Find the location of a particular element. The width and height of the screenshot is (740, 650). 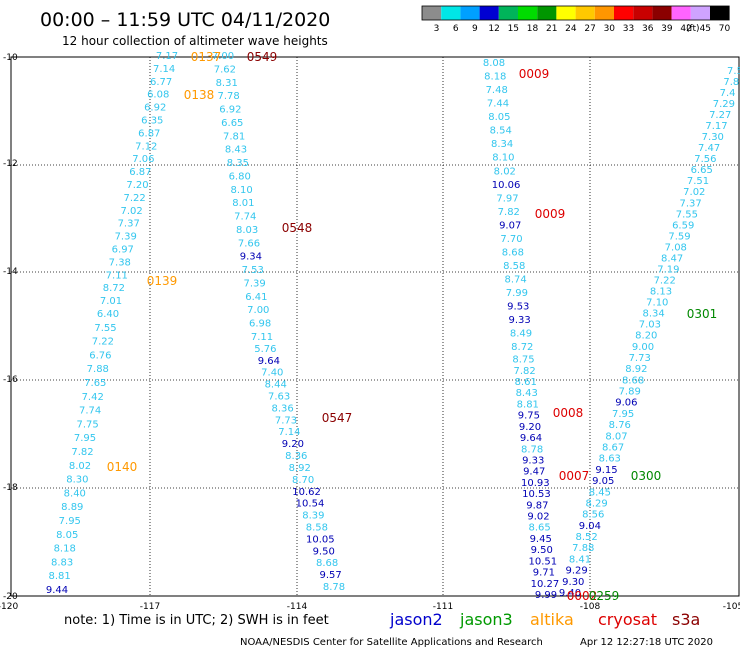

wave-height-value: 9.30 is located at coordinates (573, 582).